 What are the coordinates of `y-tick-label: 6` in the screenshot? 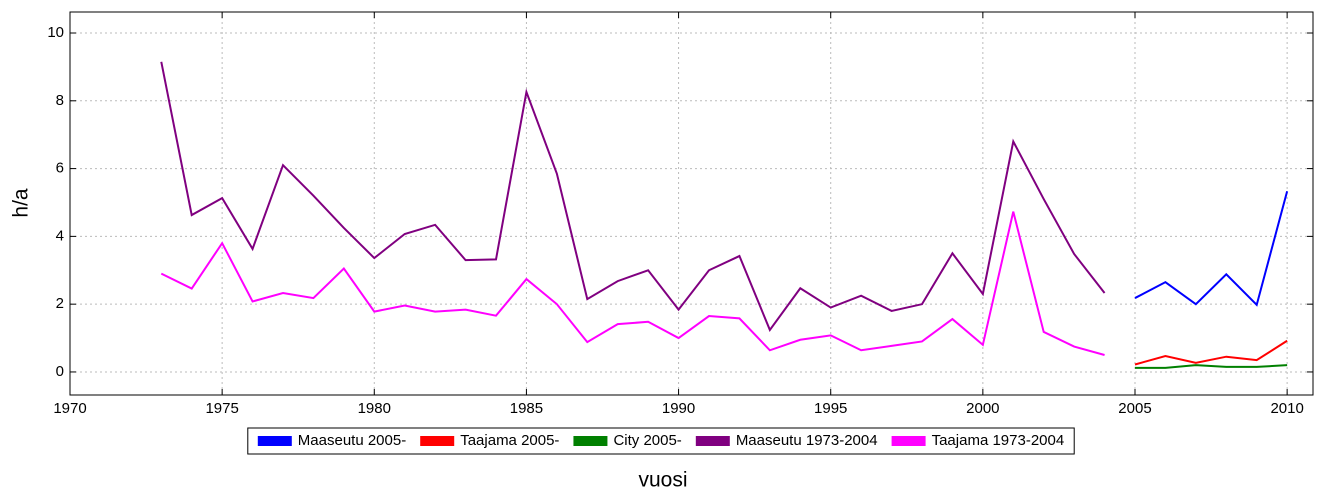 It's located at (60, 168).